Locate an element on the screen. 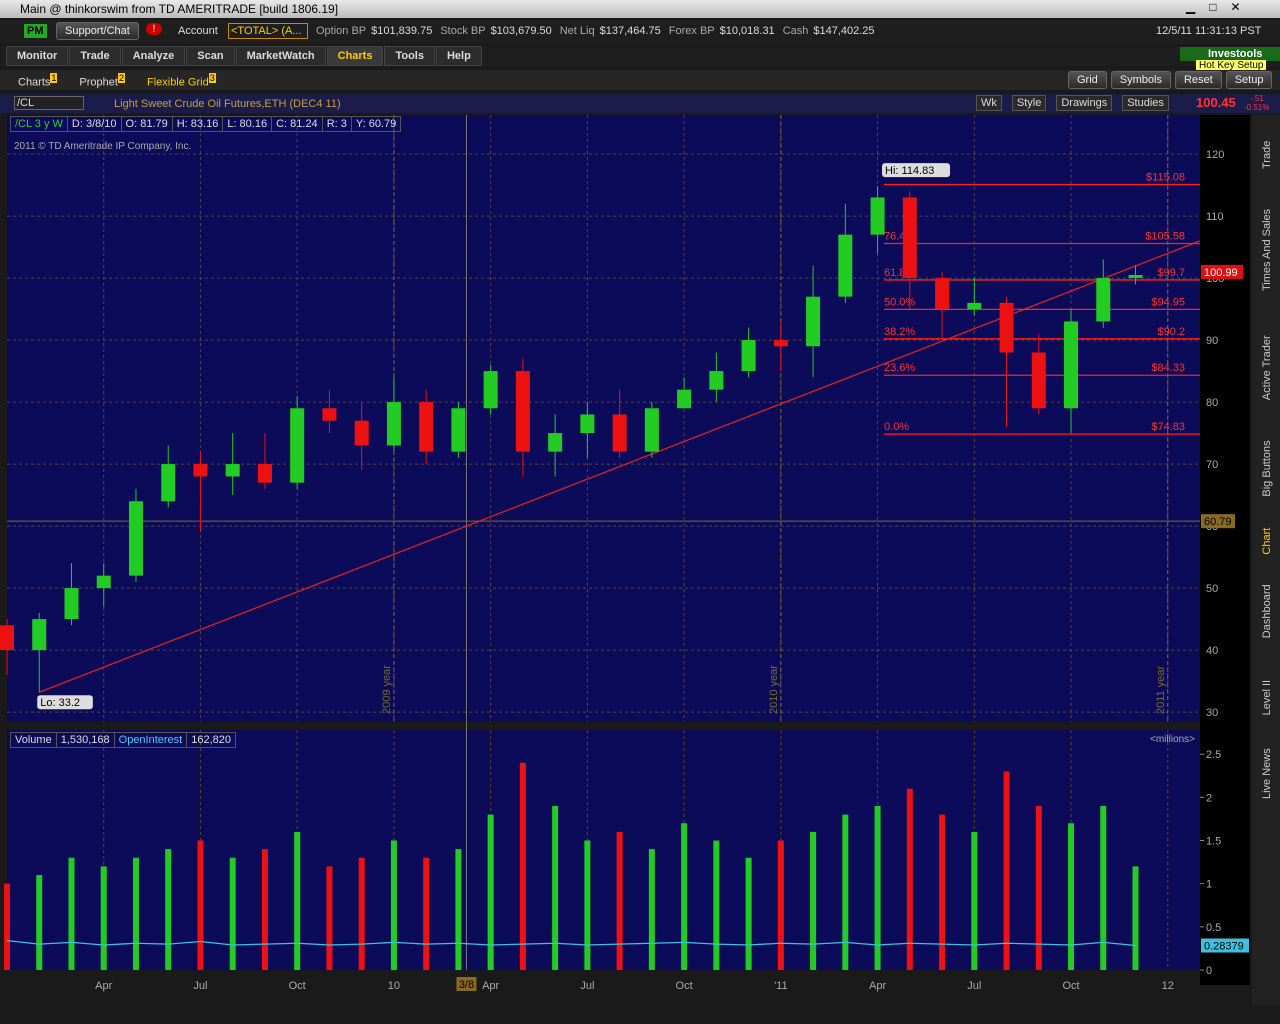 This screenshot has width=1280, height=1024. year-label: 2009 year is located at coordinates (387, 689).